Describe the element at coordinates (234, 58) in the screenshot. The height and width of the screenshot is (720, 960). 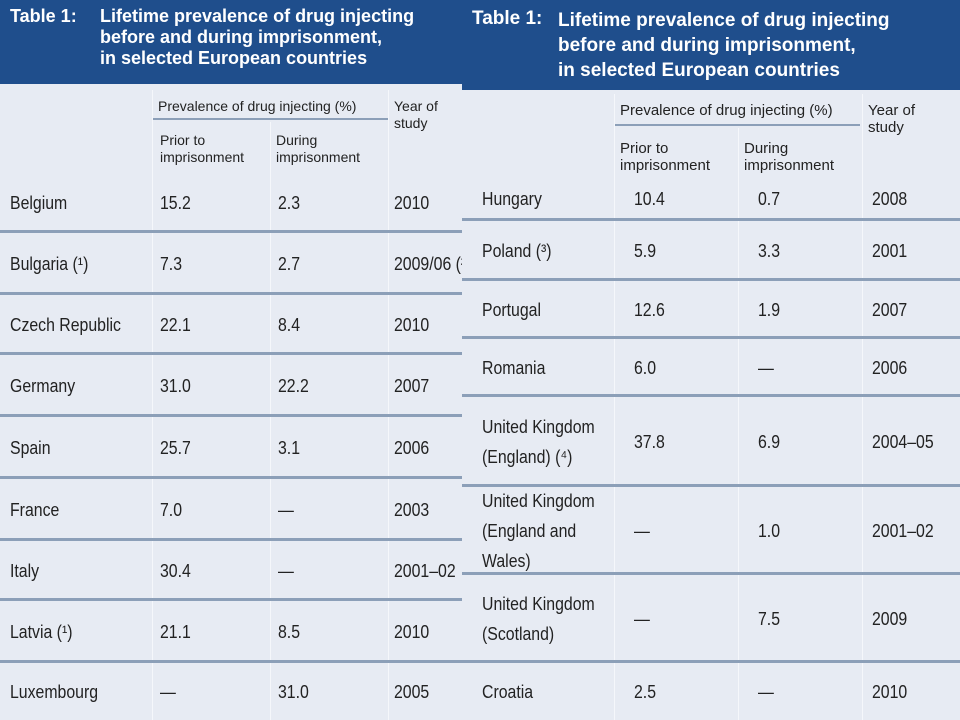
I see `left-title-line-3: in selected European countries` at that location.